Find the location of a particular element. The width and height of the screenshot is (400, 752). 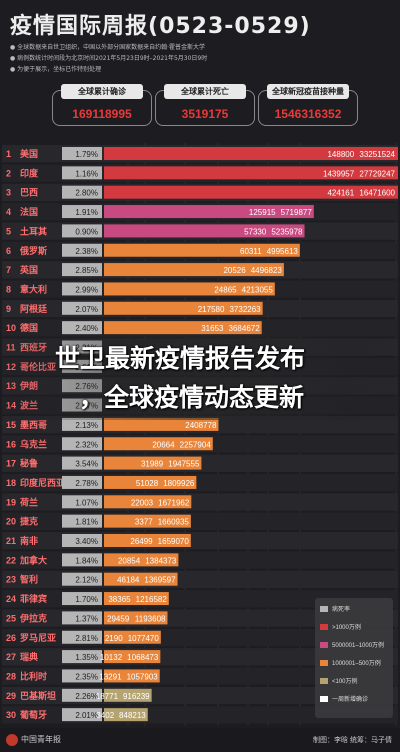

rank-label: 2 is located at coordinates (8, 173).